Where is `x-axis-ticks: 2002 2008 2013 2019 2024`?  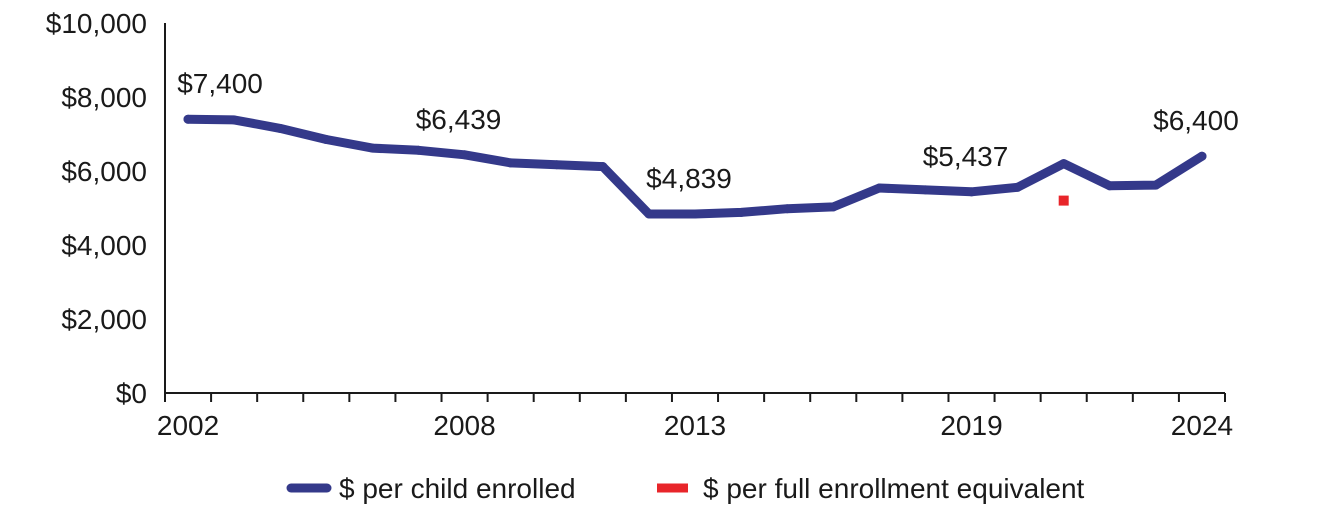
x-axis-ticks: 2002 2008 2013 2019 2024 is located at coordinates (695, 417).